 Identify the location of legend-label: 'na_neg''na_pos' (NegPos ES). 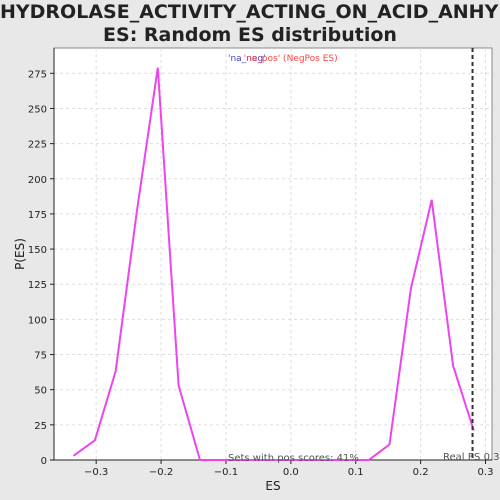
(283, 59).